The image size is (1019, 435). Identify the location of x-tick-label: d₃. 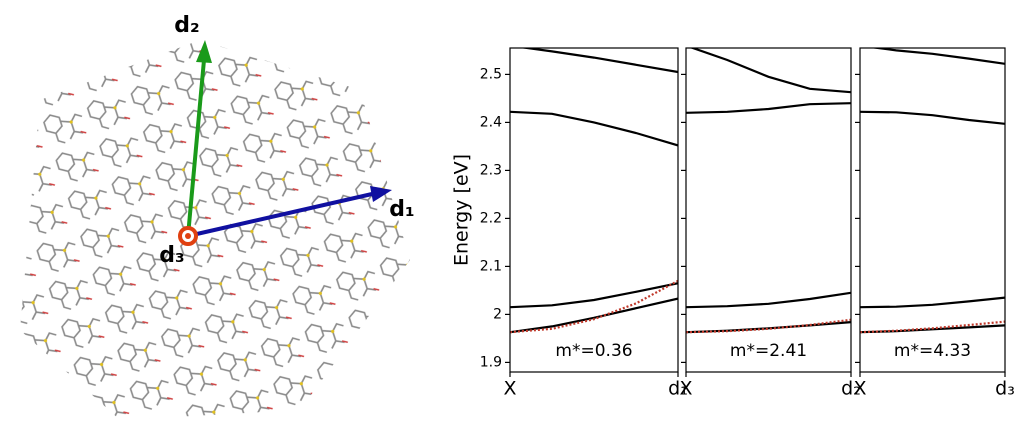
(1005, 389).